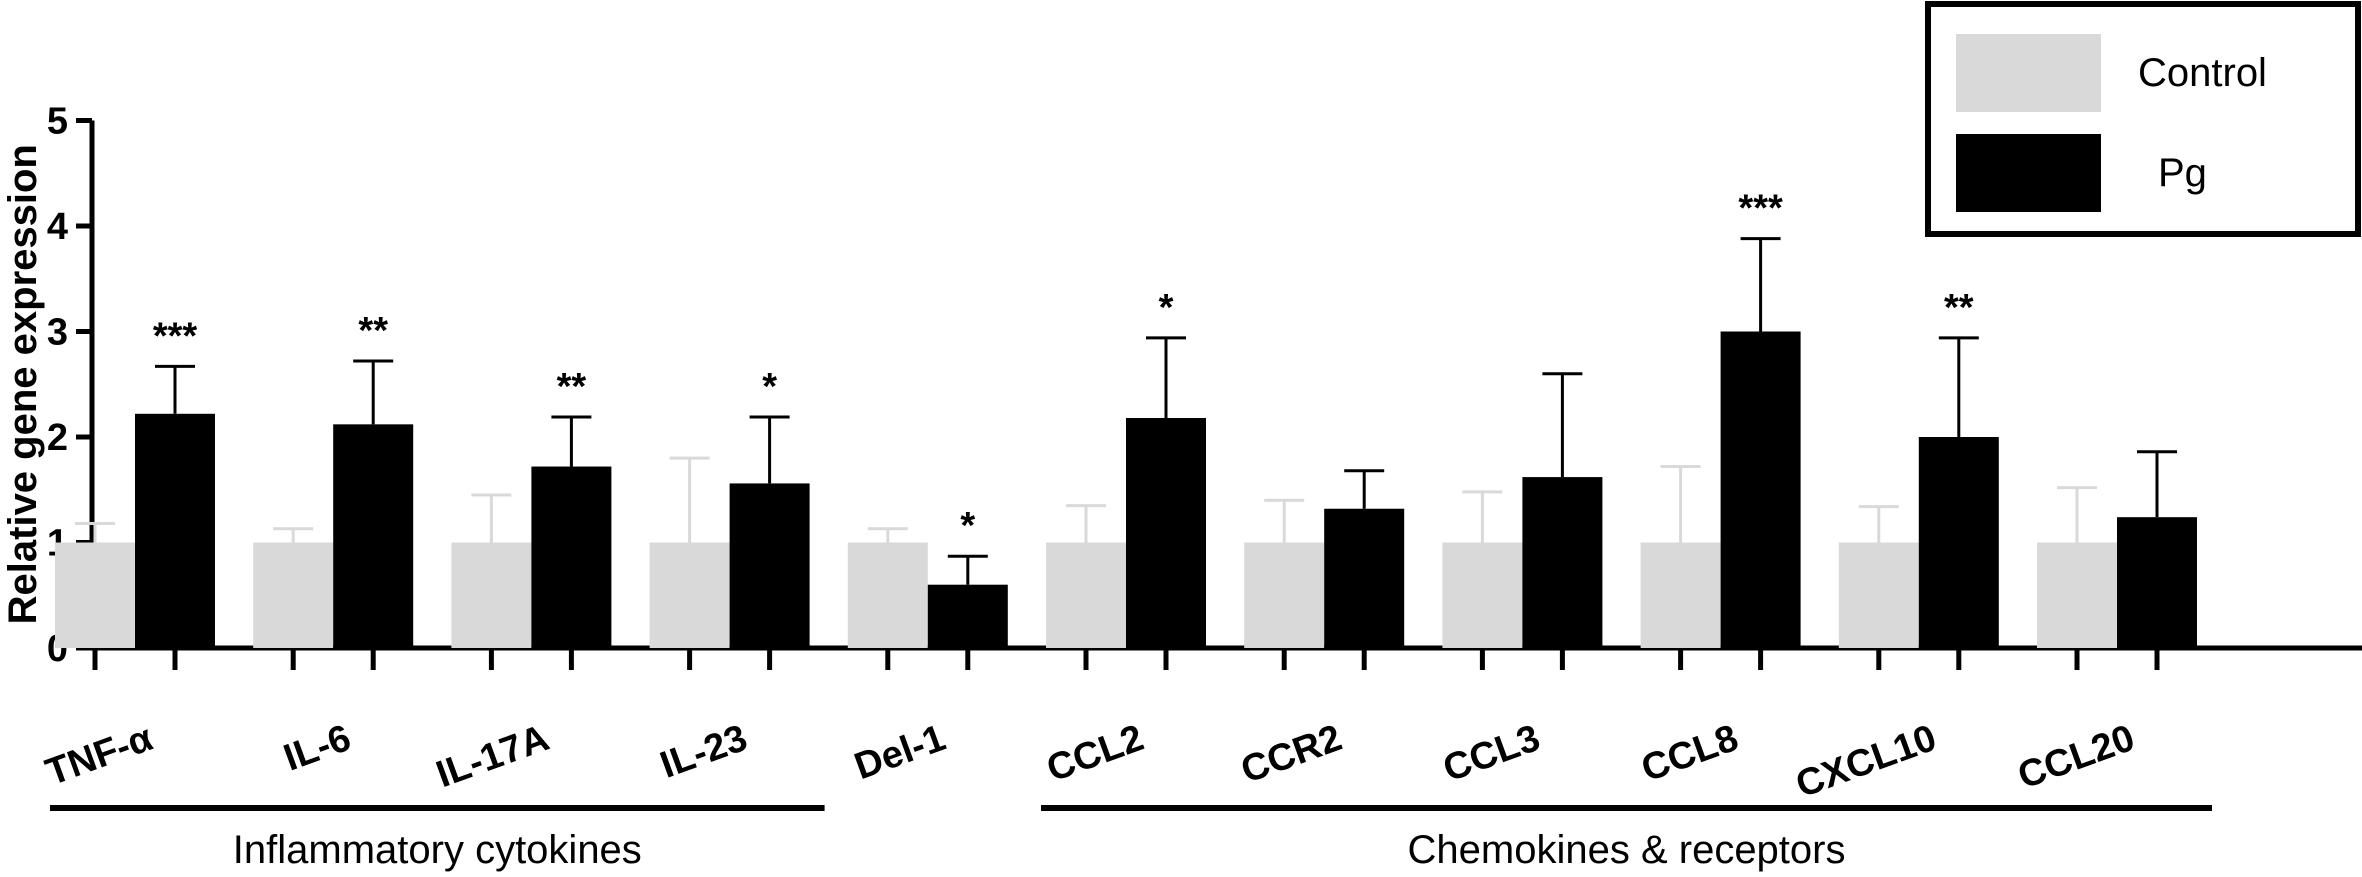 The width and height of the screenshot is (2362, 877). I want to click on category-label: IL-23, so click(704, 752).